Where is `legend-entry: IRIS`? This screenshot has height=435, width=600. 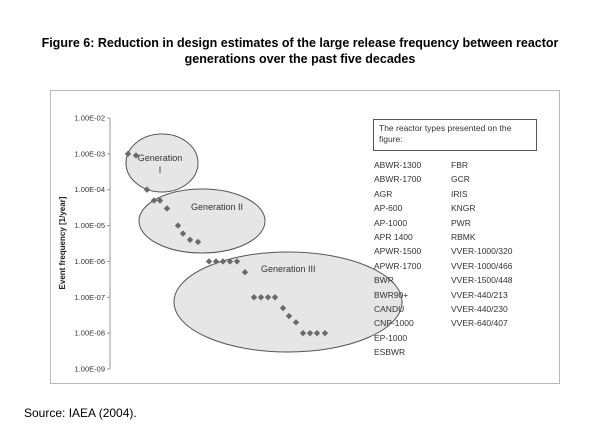 legend-entry: IRIS is located at coordinates (459, 193).